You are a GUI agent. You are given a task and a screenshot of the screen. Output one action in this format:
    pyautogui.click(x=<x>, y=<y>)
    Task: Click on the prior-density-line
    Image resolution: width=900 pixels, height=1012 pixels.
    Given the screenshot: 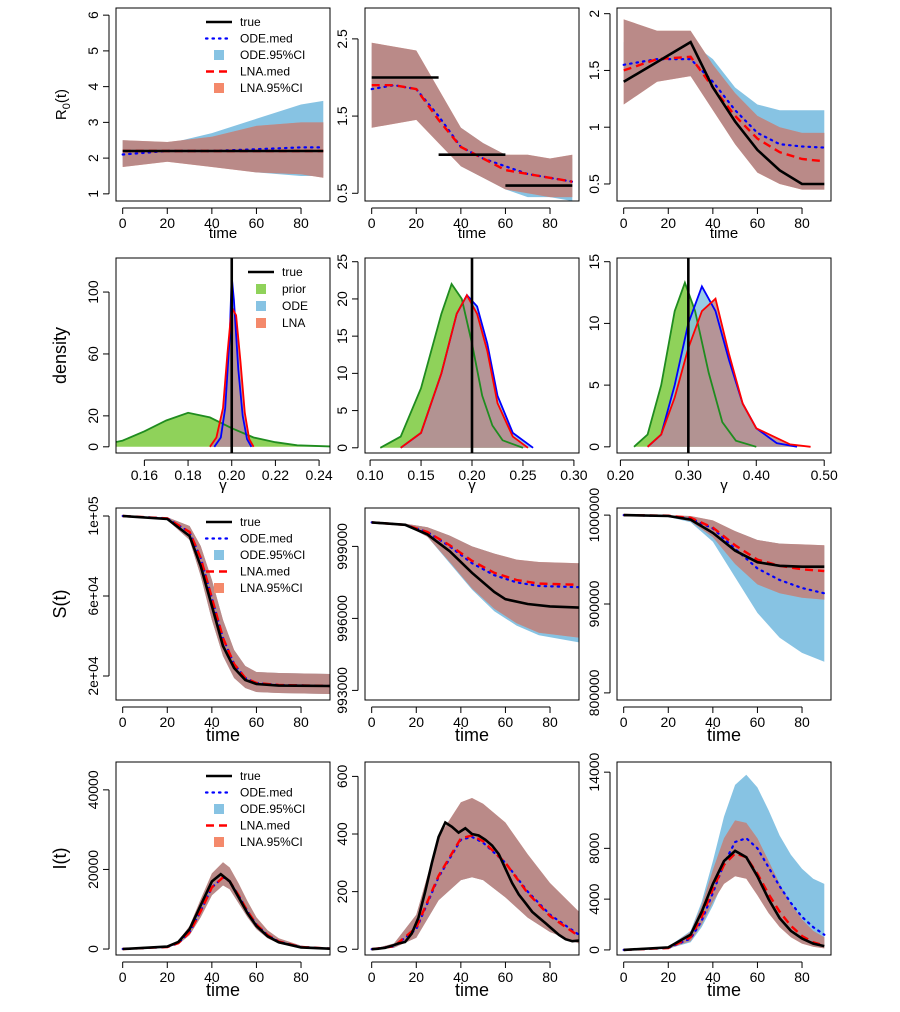 What is the action you would take?
    pyautogui.click(x=223, y=429)
    